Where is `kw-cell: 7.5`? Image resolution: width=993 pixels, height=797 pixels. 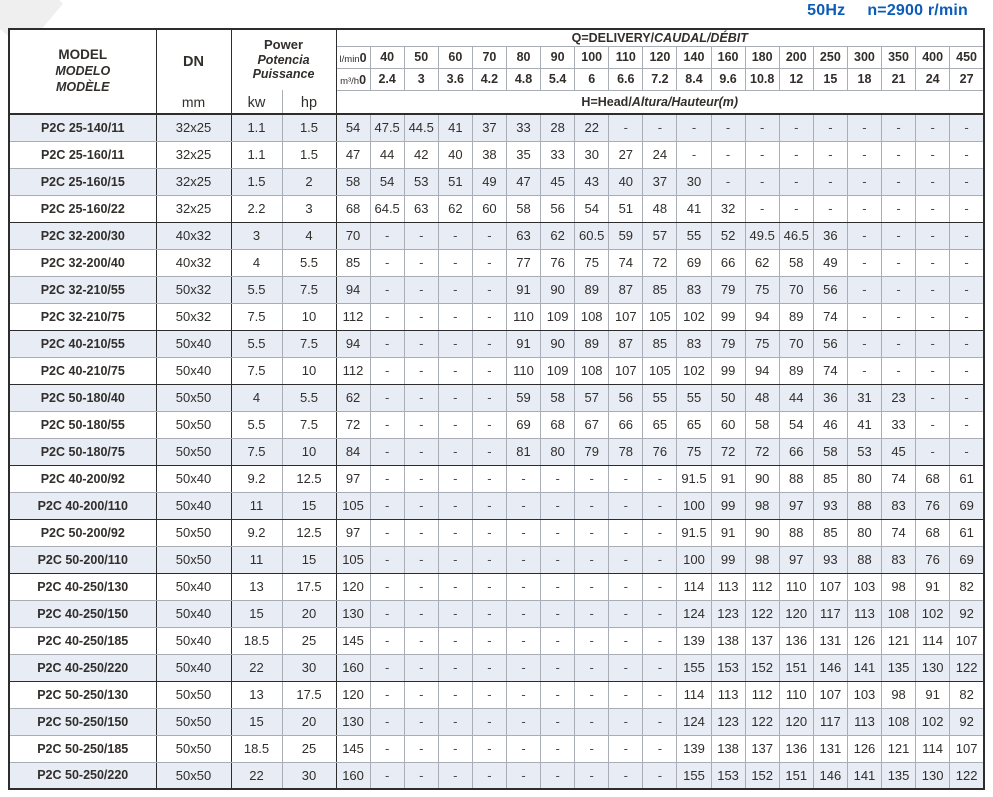 kw-cell: 7.5 is located at coordinates (256, 316).